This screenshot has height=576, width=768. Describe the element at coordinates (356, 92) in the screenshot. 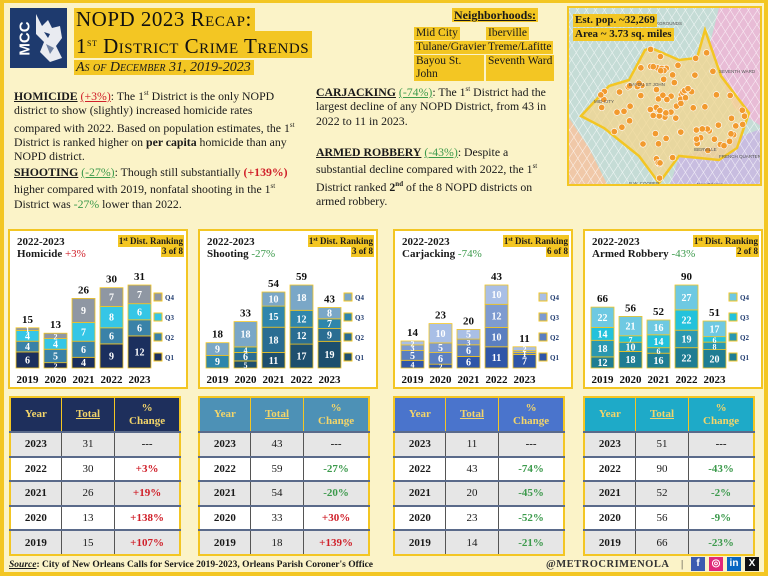

I see `carjacking-heading: CARJACKING` at that location.